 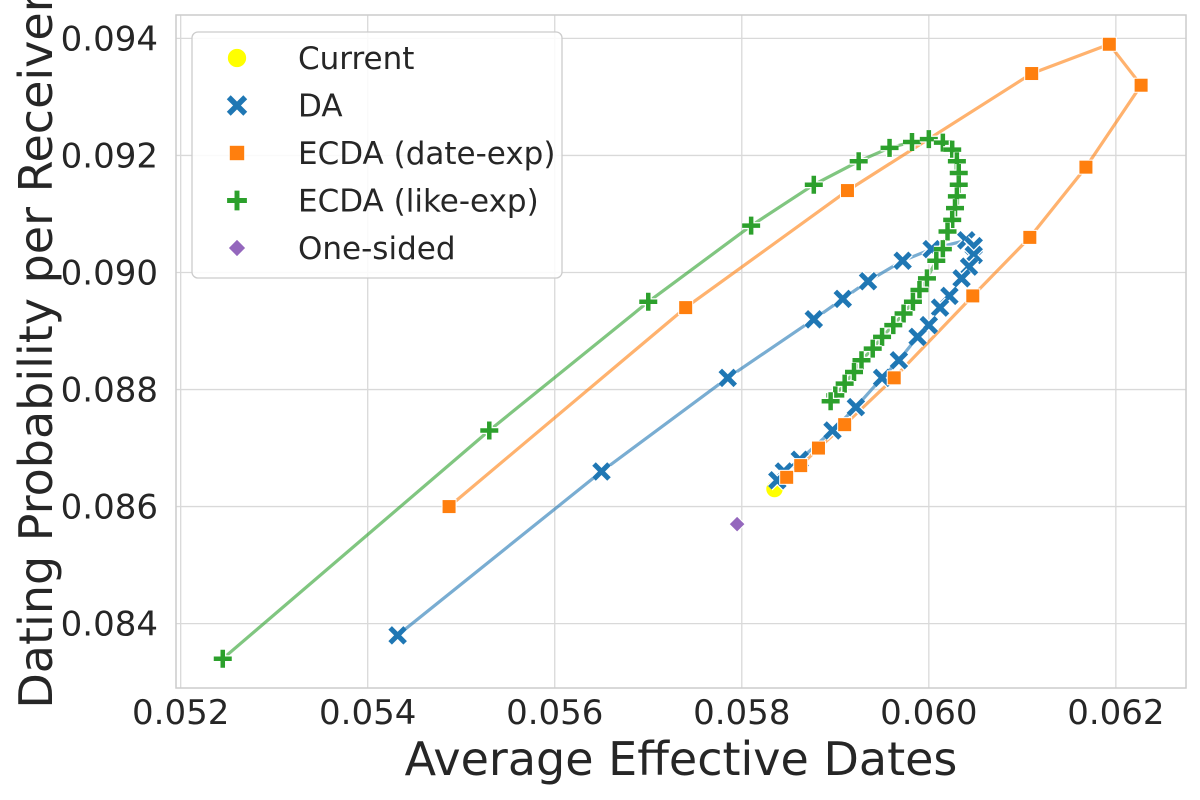 I want to click on legend-marker-ecda-like-exp-stroke, so click(x=237, y=200).